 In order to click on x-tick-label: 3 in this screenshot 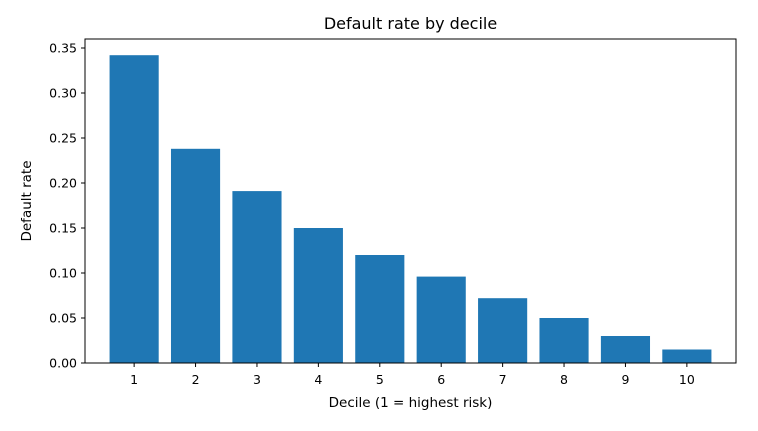, I will do `click(257, 379)`.